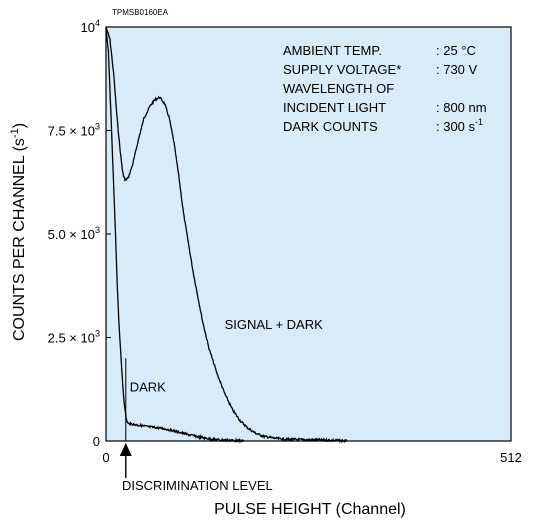  I want to click on y-axis-label: COUNTS PER CHANNEL (s-1), so click(18, 232).